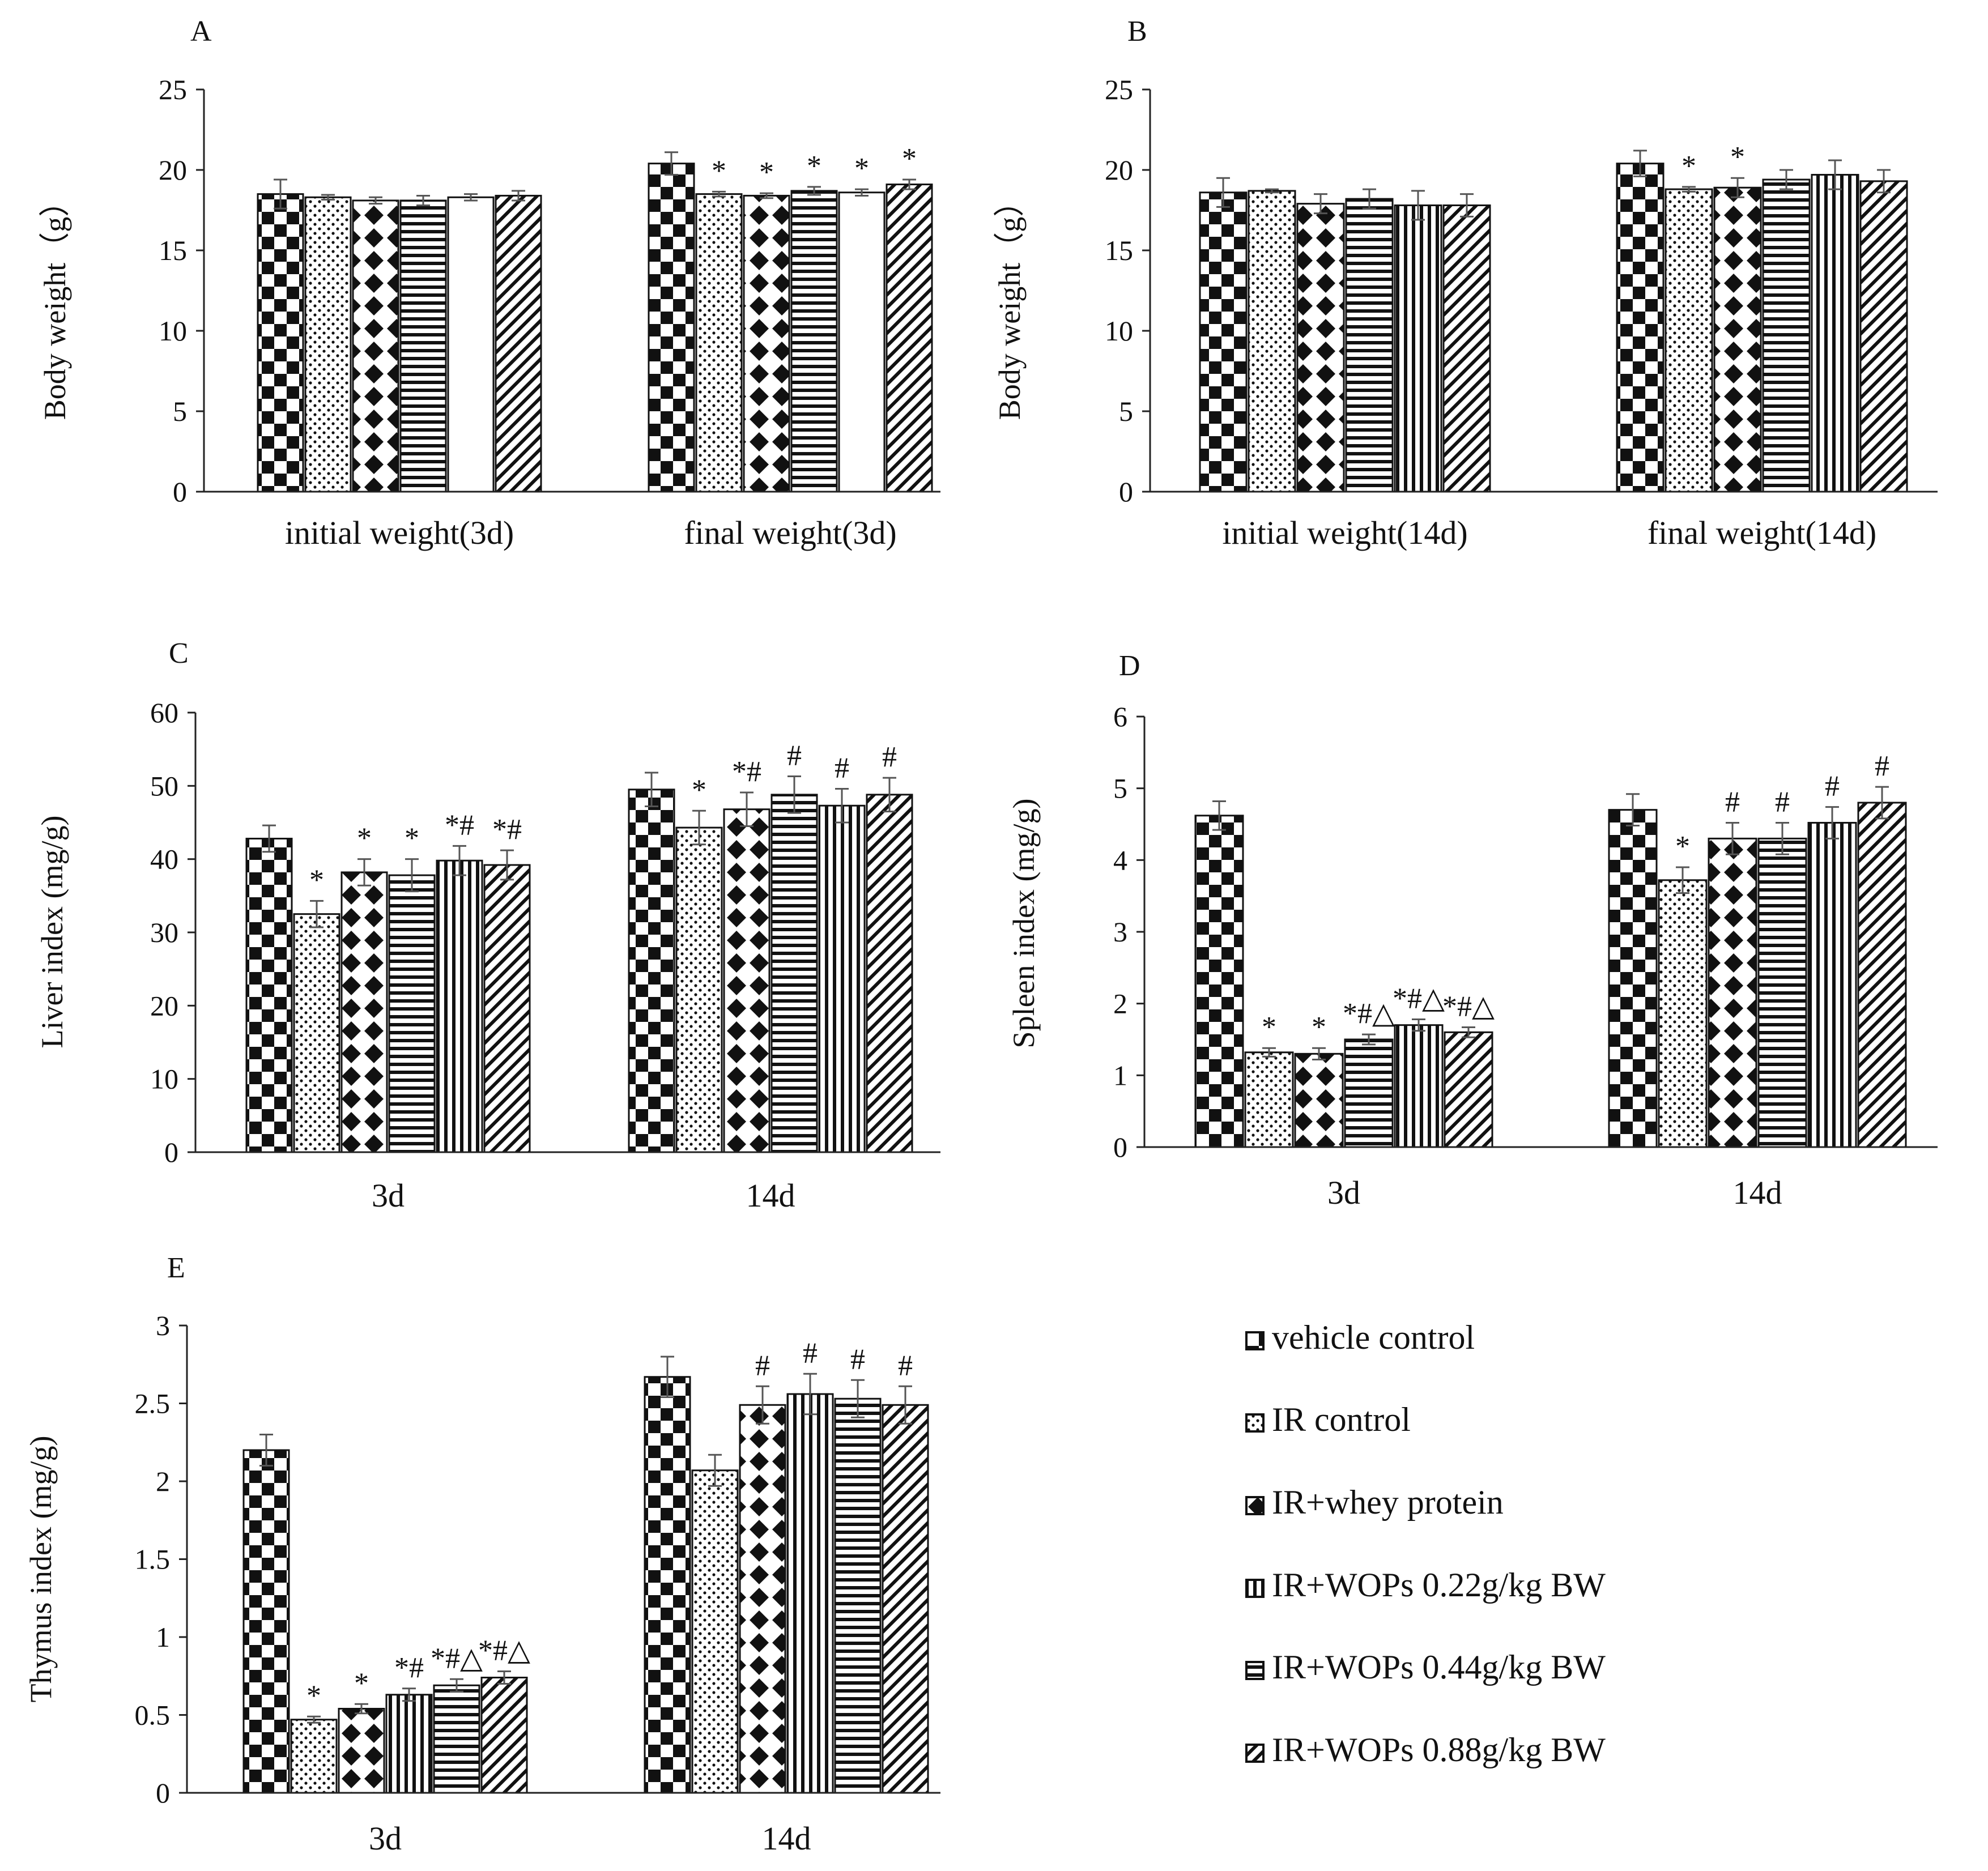 The image size is (1988, 1871). I want to click on legend-swatch, so click(1255, 1505).